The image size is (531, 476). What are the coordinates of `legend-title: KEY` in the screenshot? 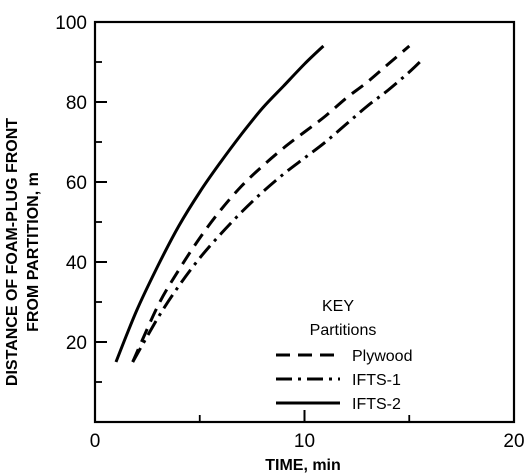 It's located at (338, 306).